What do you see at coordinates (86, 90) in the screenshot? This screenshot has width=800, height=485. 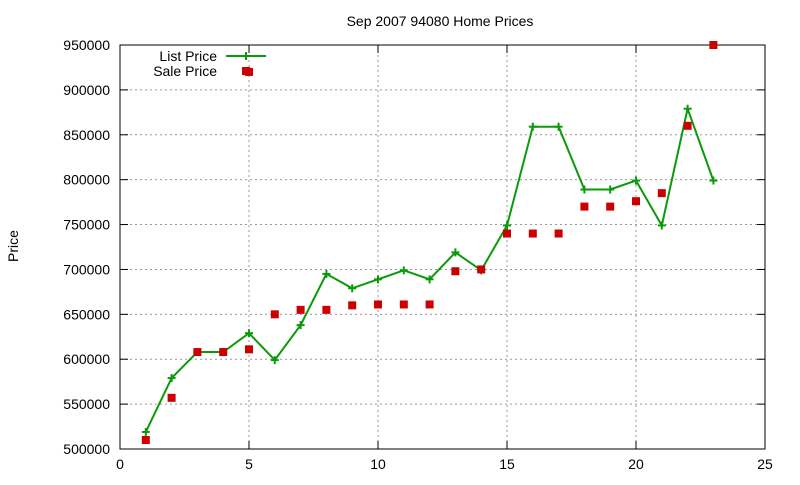 I see `y-tick-label: 900000` at bounding box center [86, 90].